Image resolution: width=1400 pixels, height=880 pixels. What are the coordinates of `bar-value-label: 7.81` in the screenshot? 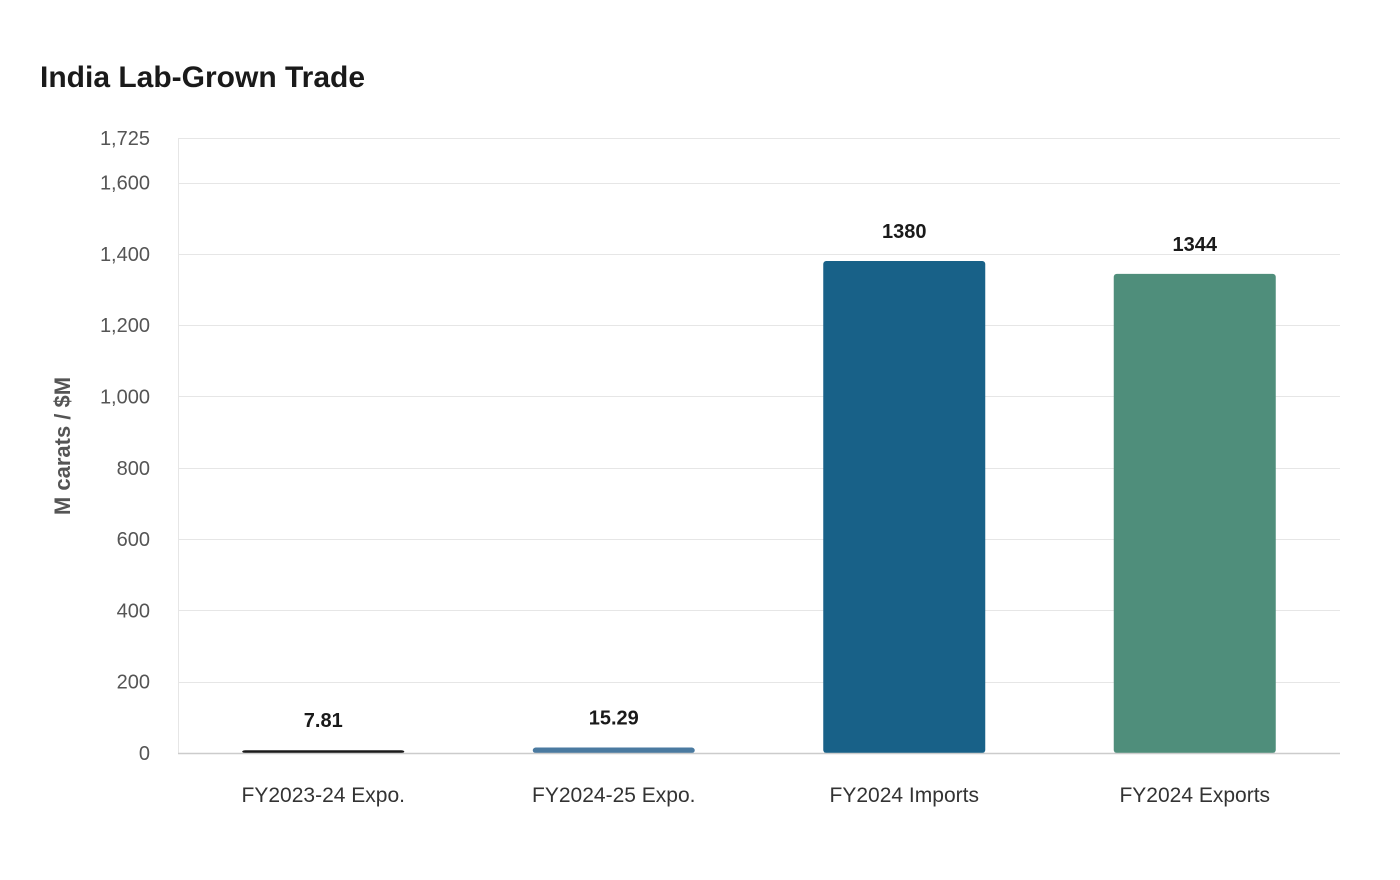 It's located at (323, 721).